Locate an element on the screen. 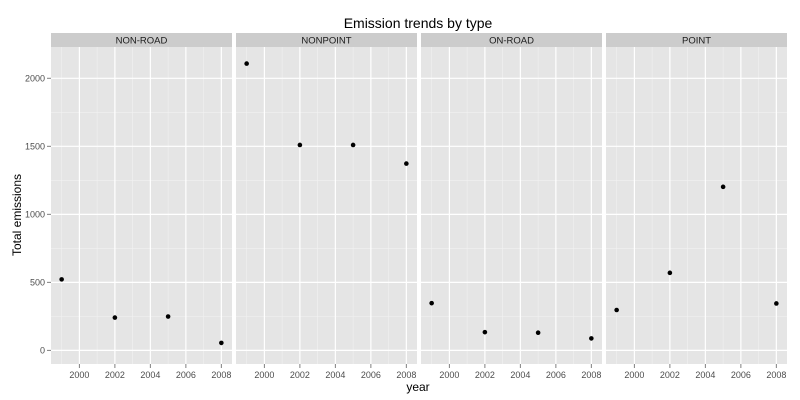 The width and height of the screenshot is (800, 400). y-tick-label: 1500 is located at coordinates (35, 146).